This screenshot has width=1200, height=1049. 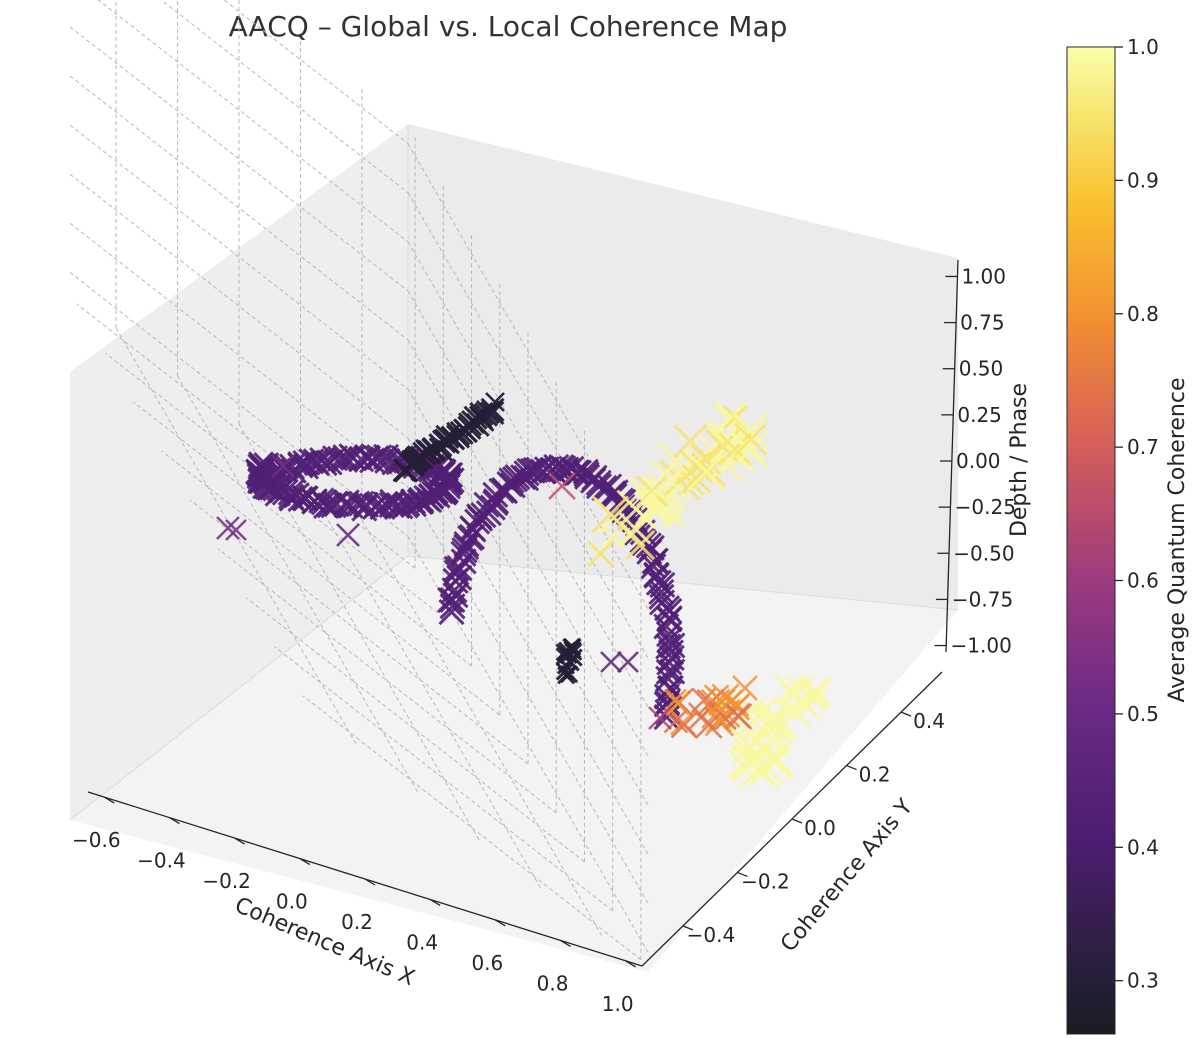 I want to click on z-tick-label: −0.50, so click(x=983, y=553).